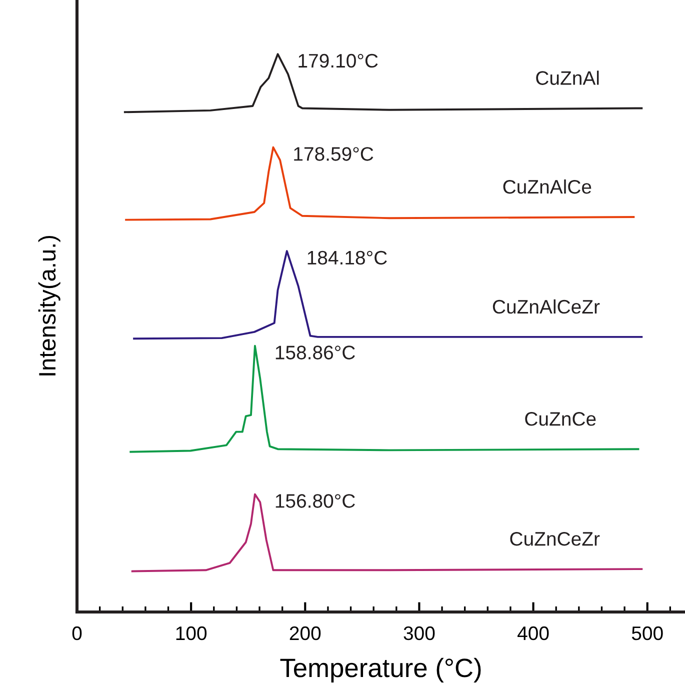 The image size is (685, 700). Describe the element at coordinates (419, 633) in the screenshot. I see `x-tick-label: 300` at that location.